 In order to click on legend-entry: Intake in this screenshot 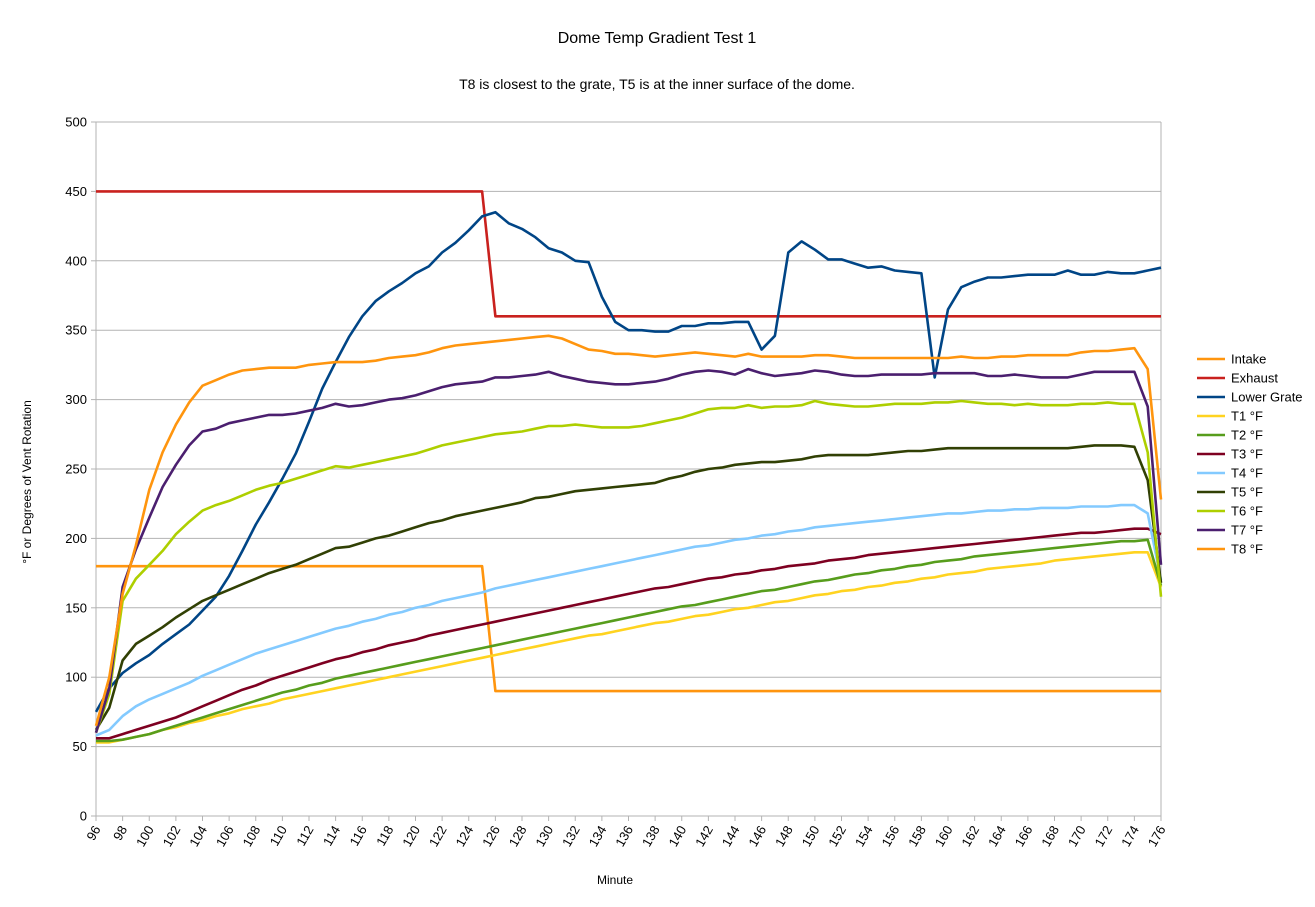, I will do `click(1248, 359)`.